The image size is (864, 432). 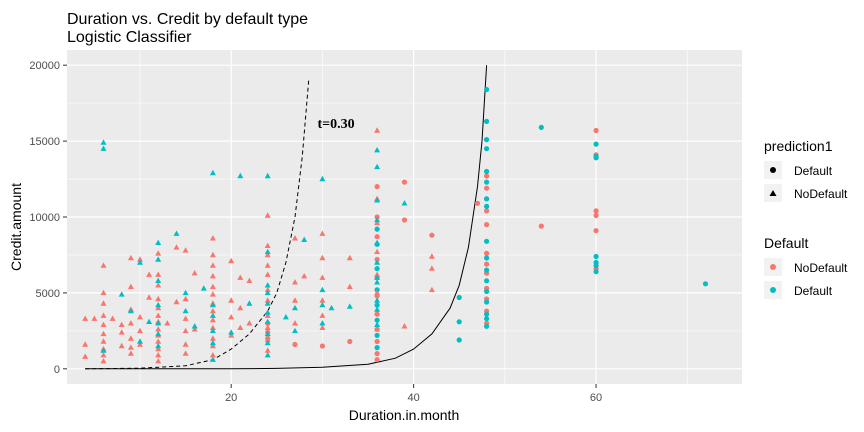 What do you see at coordinates (413, 398) in the screenshot?
I see `x-tick-label: 40` at bounding box center [413, 398].